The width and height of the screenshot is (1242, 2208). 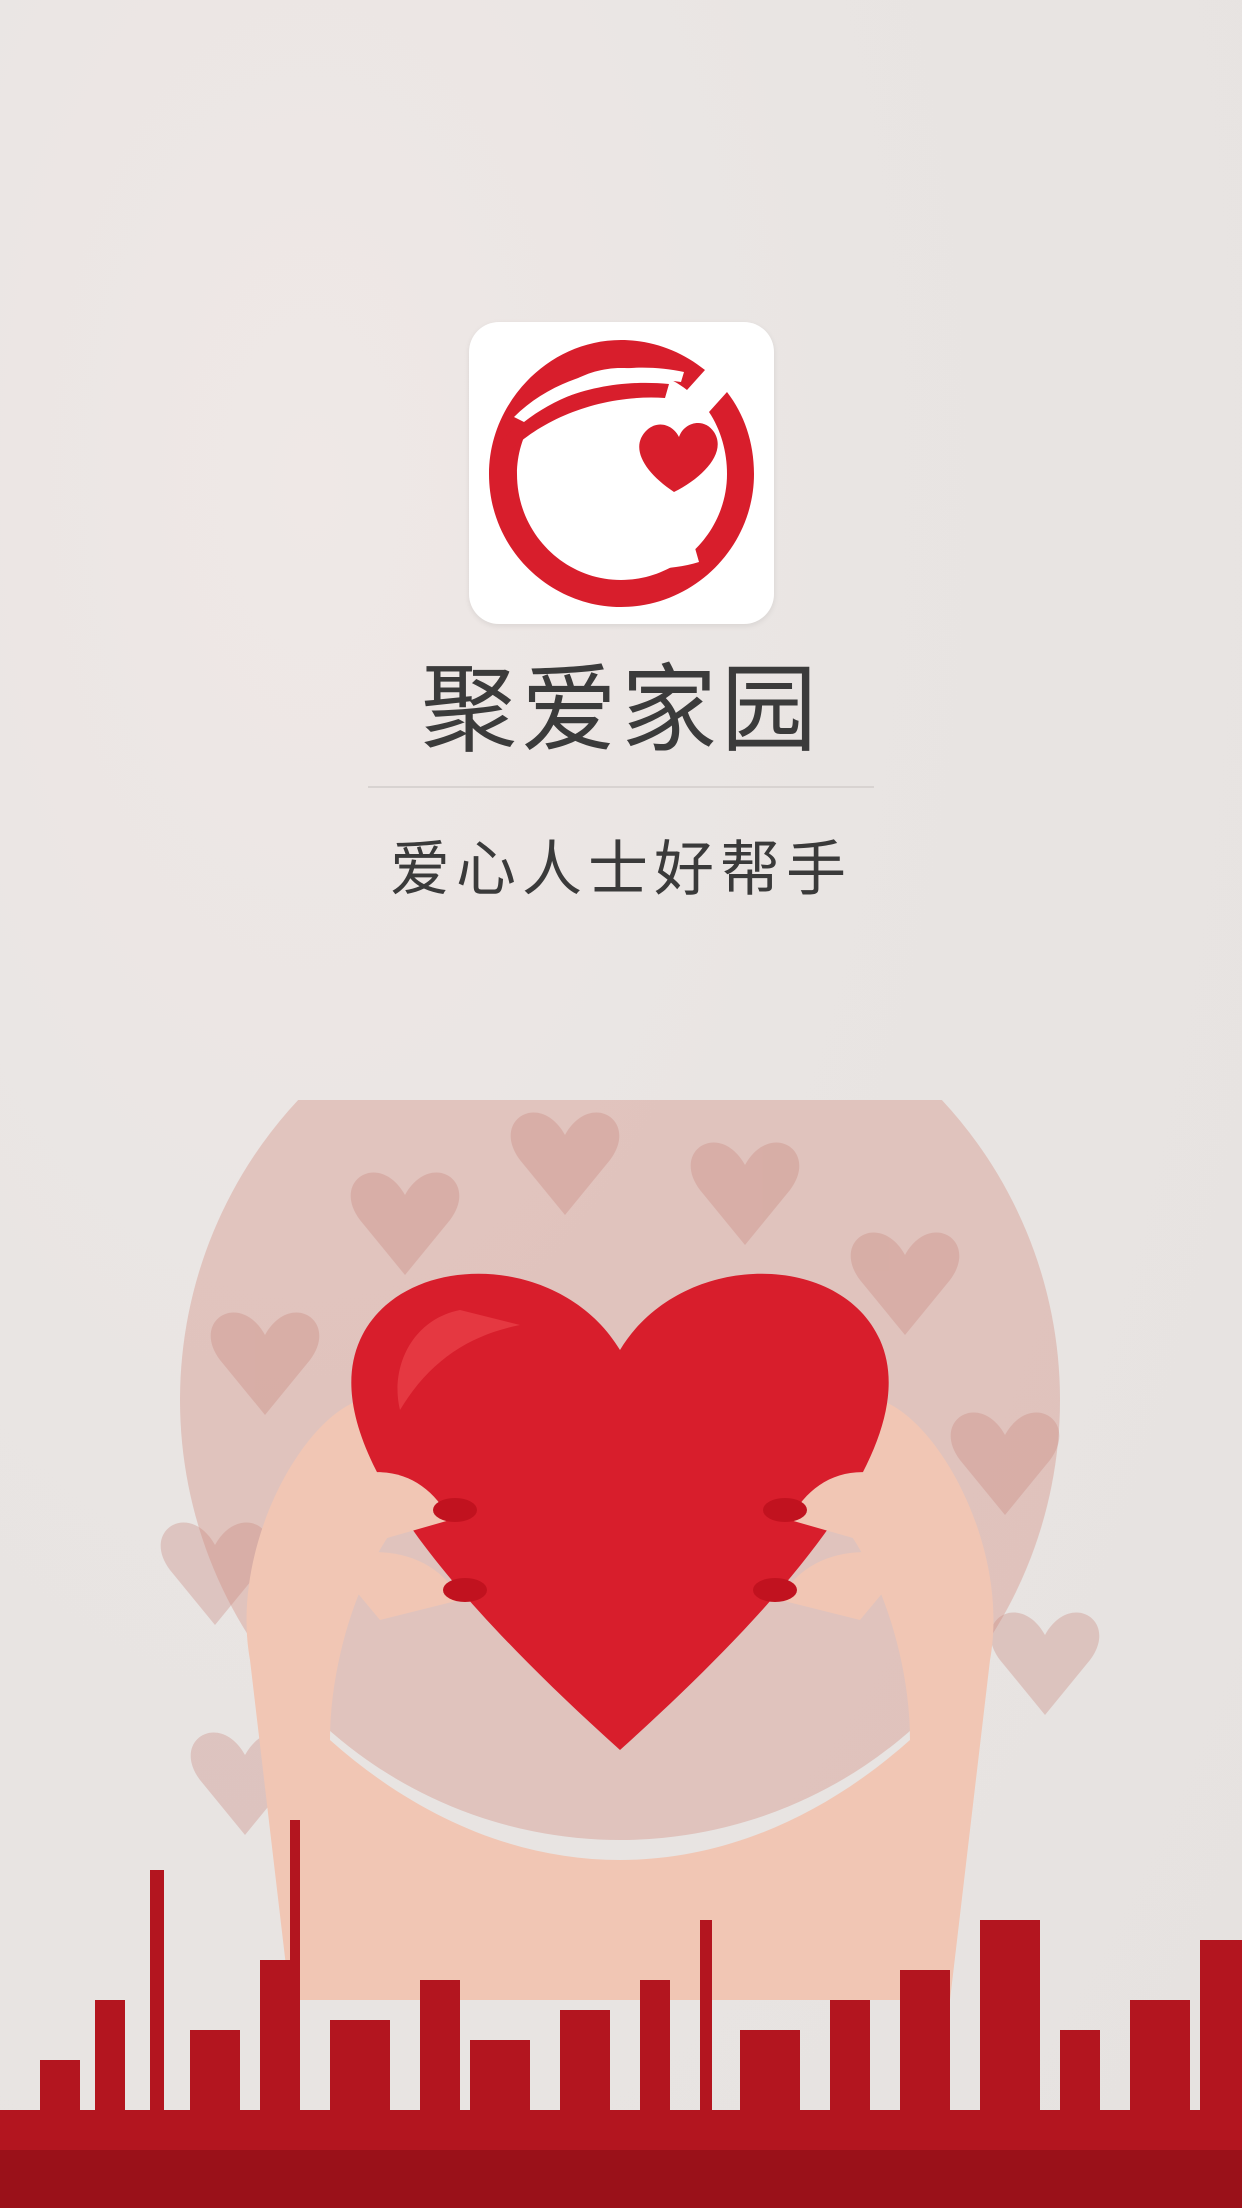 I want to click on app-title: 聚爱家园, so click(x=621, y=710).